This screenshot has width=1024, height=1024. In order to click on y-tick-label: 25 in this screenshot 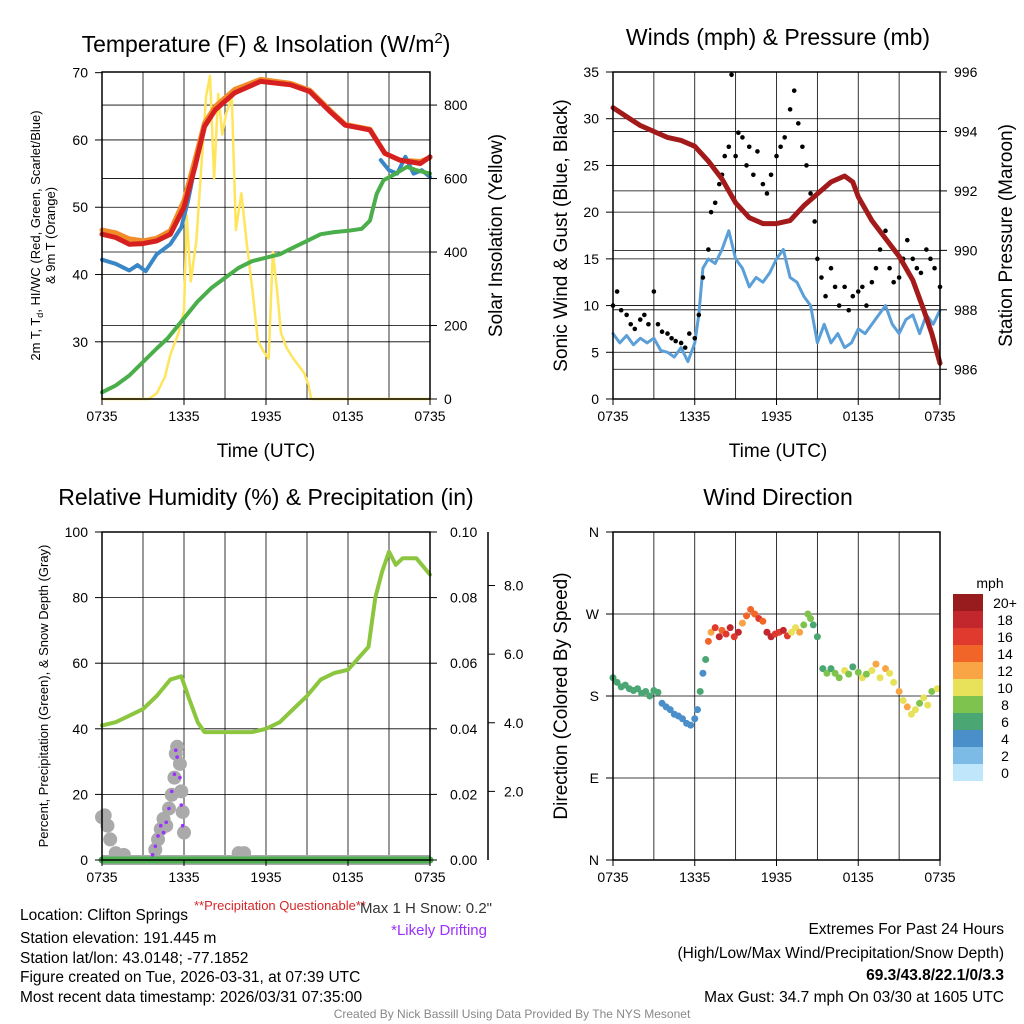, I will do `click(591, 165)`.